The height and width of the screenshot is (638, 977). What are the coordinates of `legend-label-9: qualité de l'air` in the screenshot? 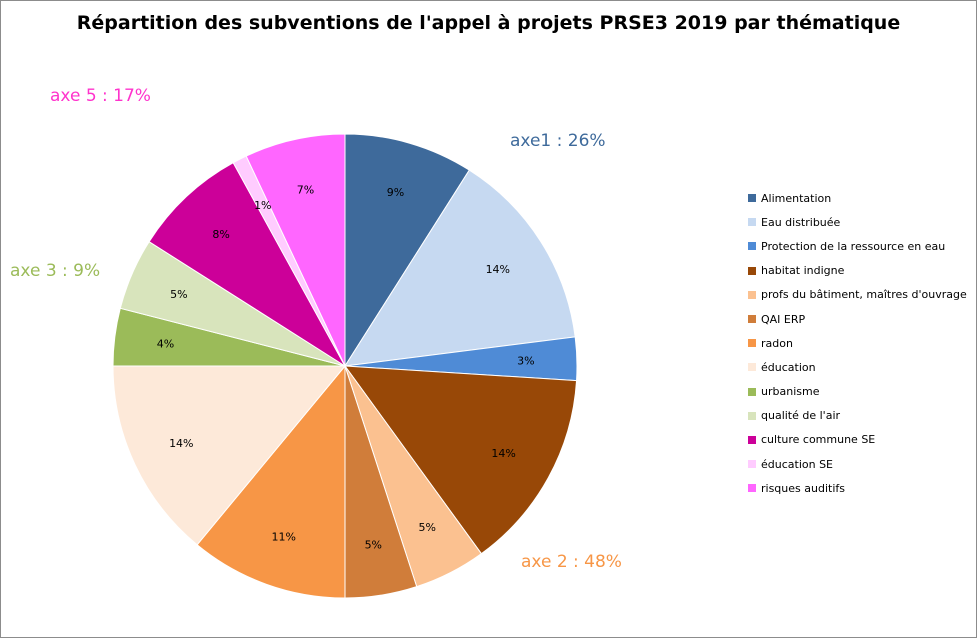 It's located at (801, 416).